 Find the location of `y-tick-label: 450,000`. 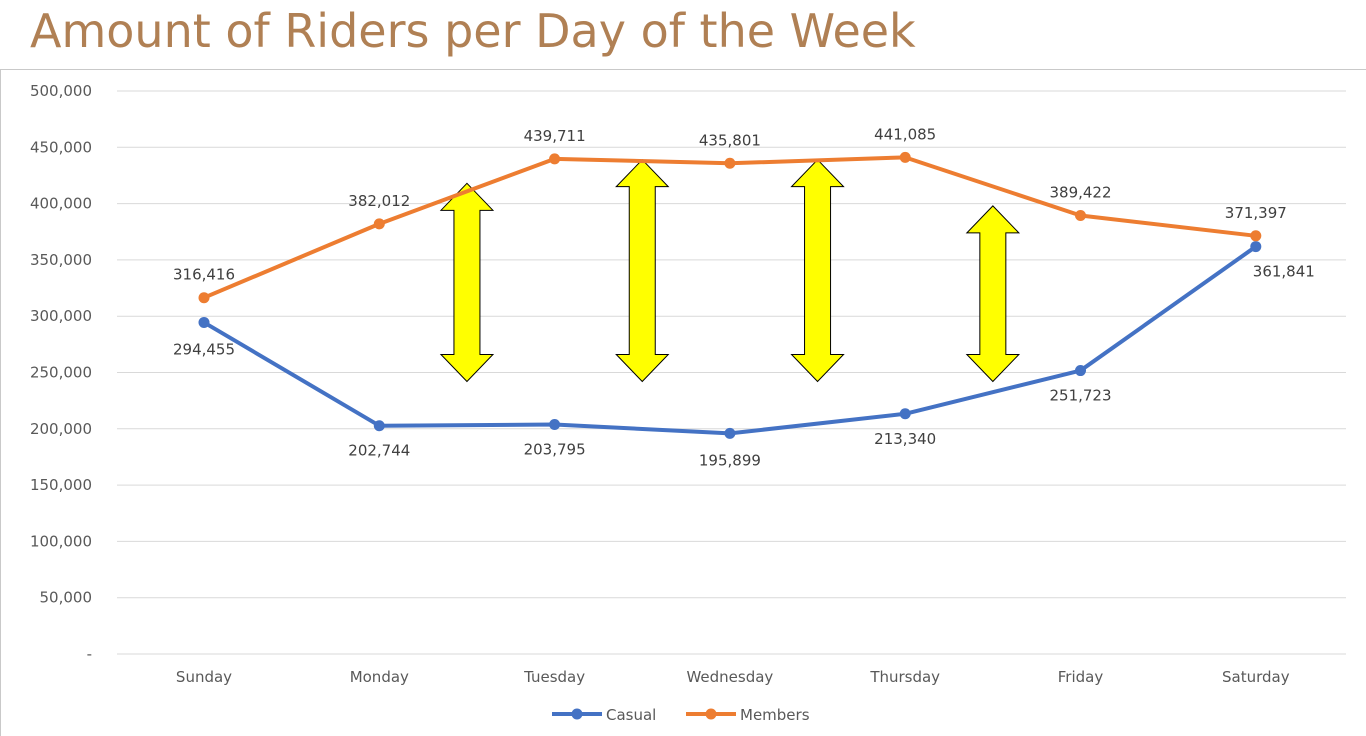

y-tick-label: 450,000 is located at coordinates (61, 147).